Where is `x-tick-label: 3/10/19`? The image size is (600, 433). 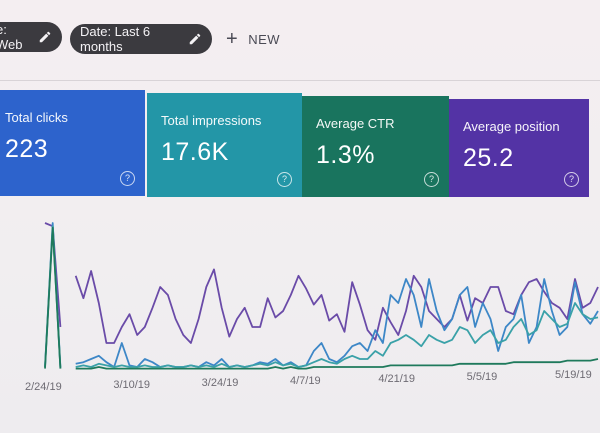
x-tick-label: 3/10/19 is located at coordinates (131, 385).